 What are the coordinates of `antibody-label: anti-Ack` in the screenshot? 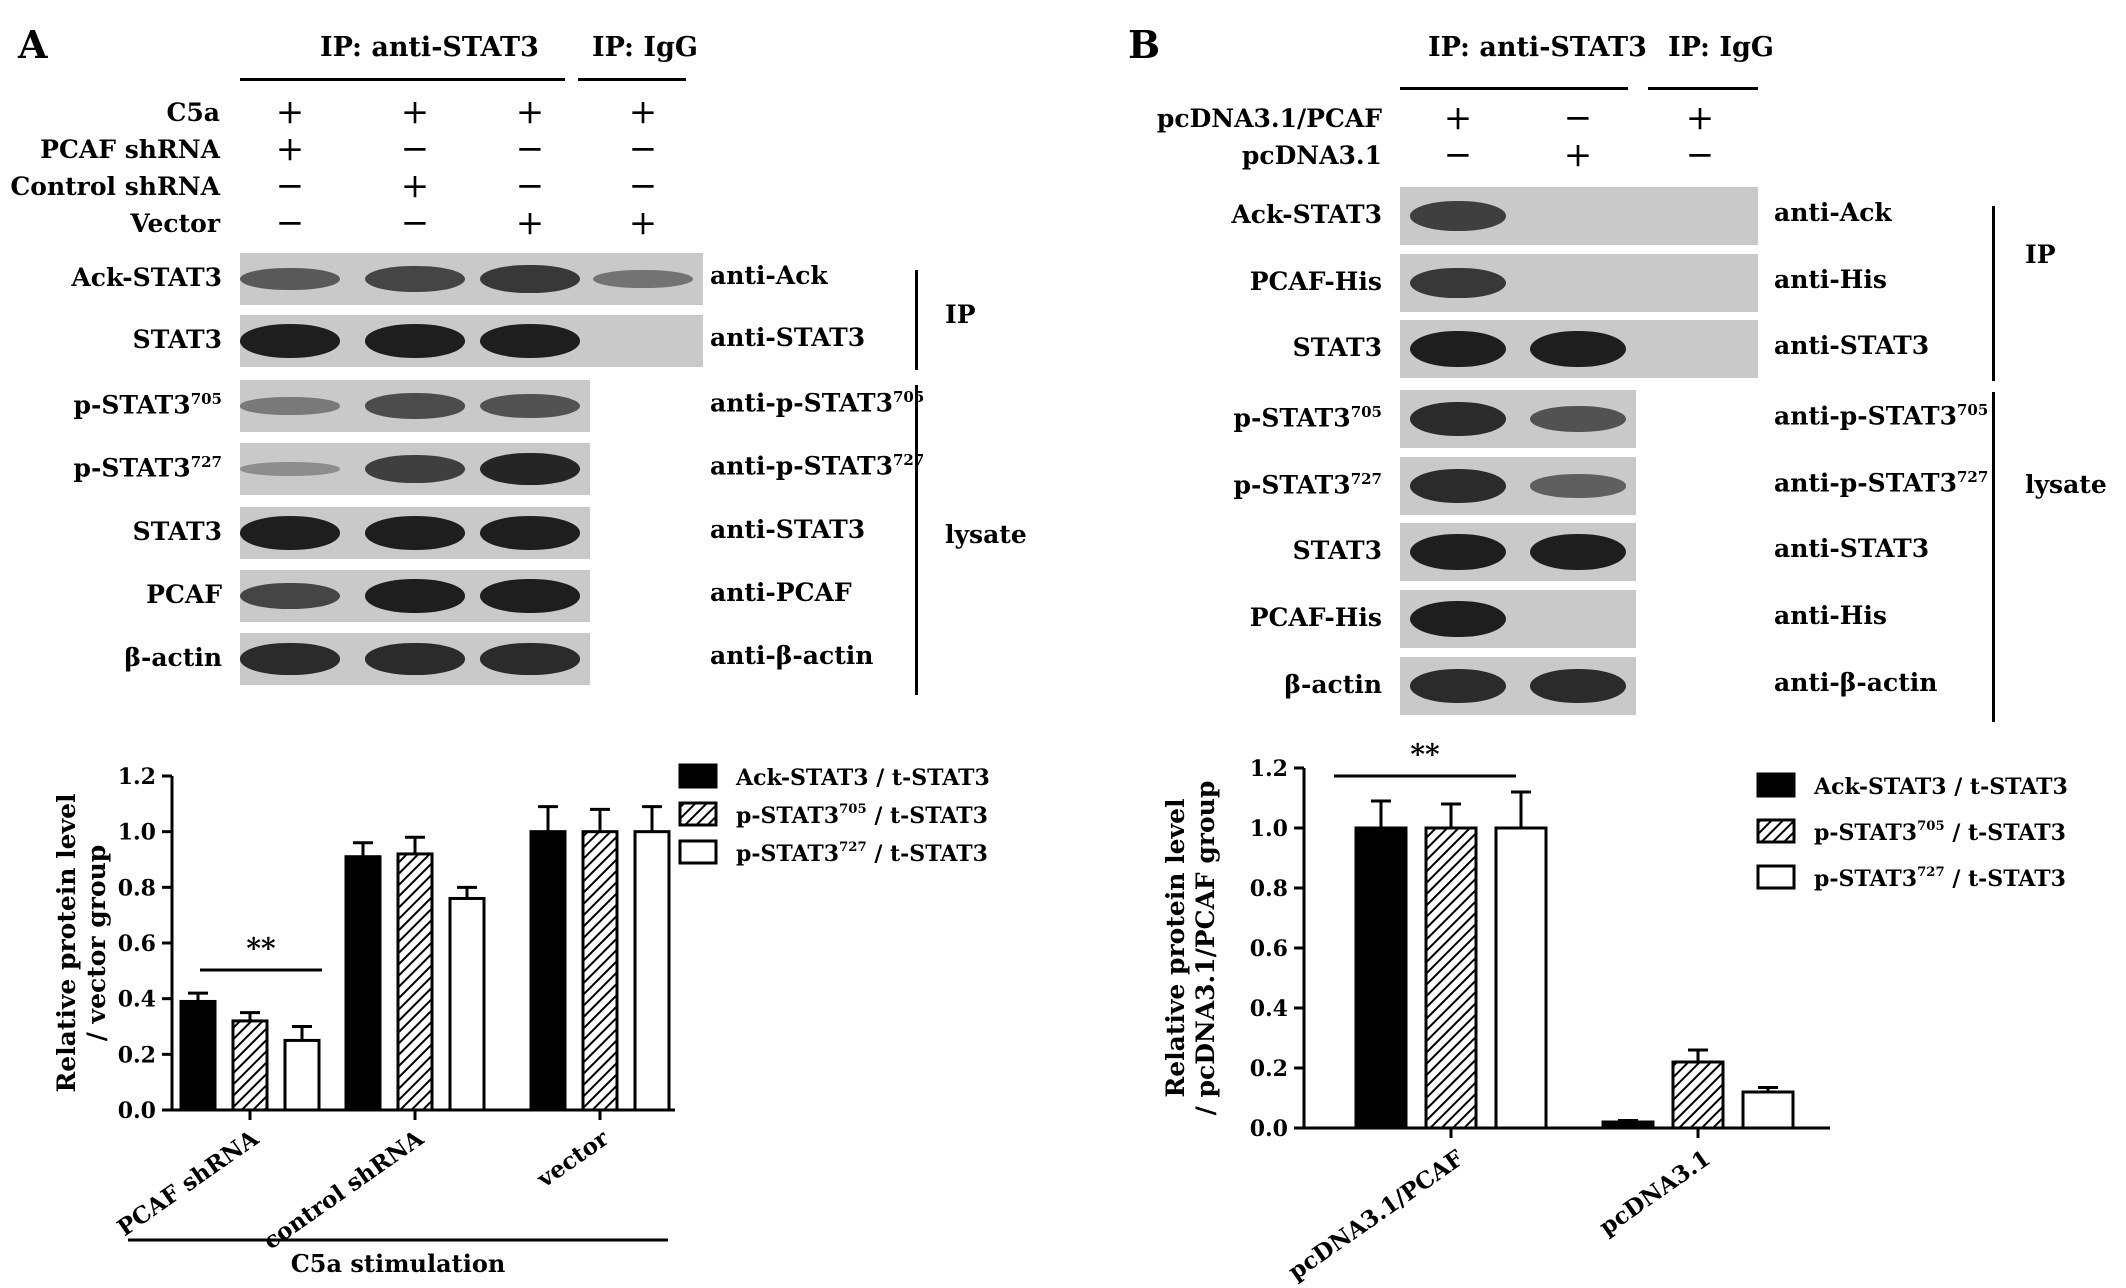 It's located at (1833, 212).